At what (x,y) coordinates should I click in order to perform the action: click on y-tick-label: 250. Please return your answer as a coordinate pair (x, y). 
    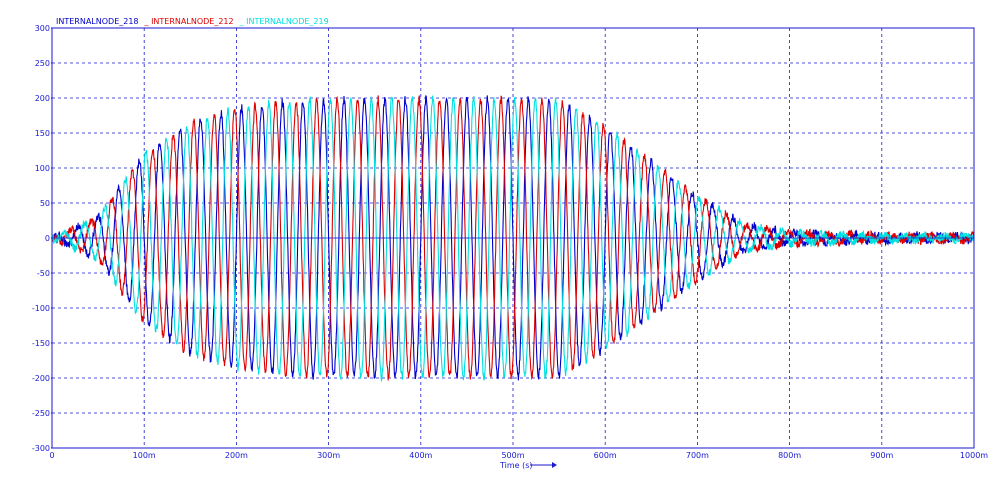
    Looking at the image, I should click on (42, 63).